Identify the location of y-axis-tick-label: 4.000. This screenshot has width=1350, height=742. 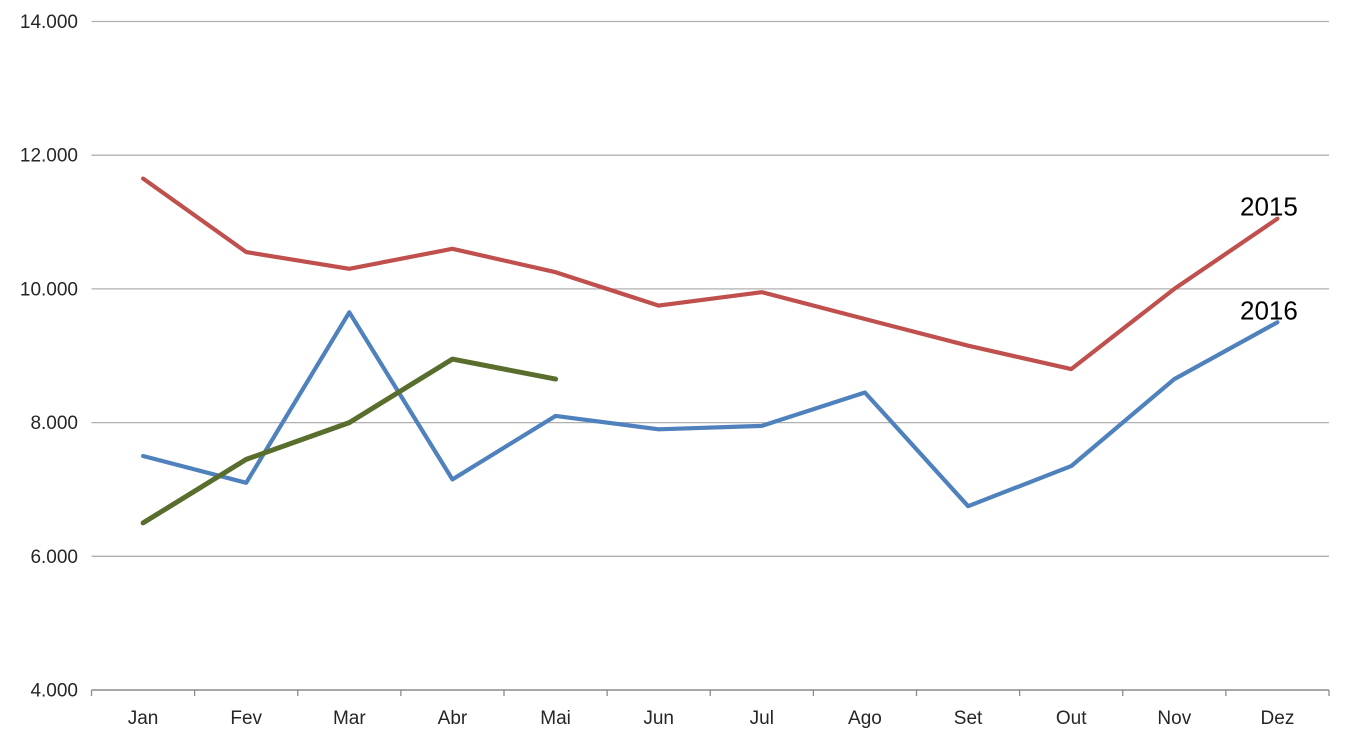
(54, 691).